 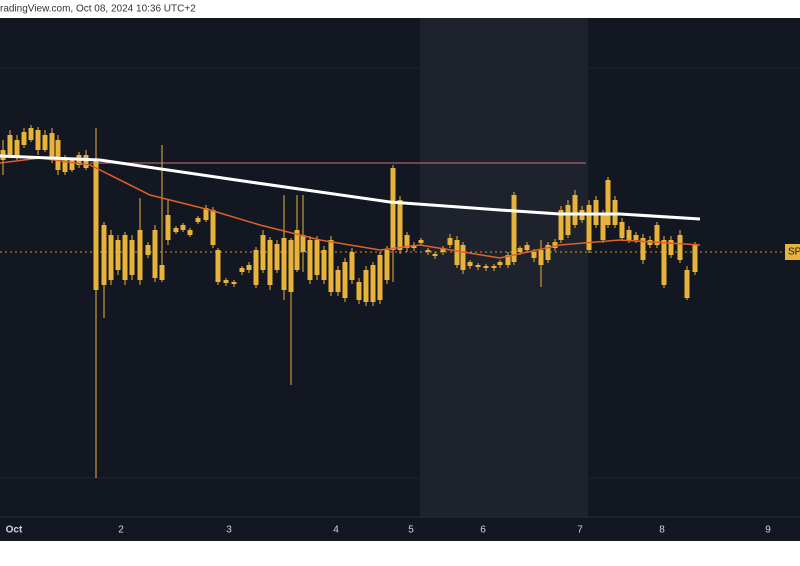 I want to click on x-tick-label: 5, so click(x=411, y=530).